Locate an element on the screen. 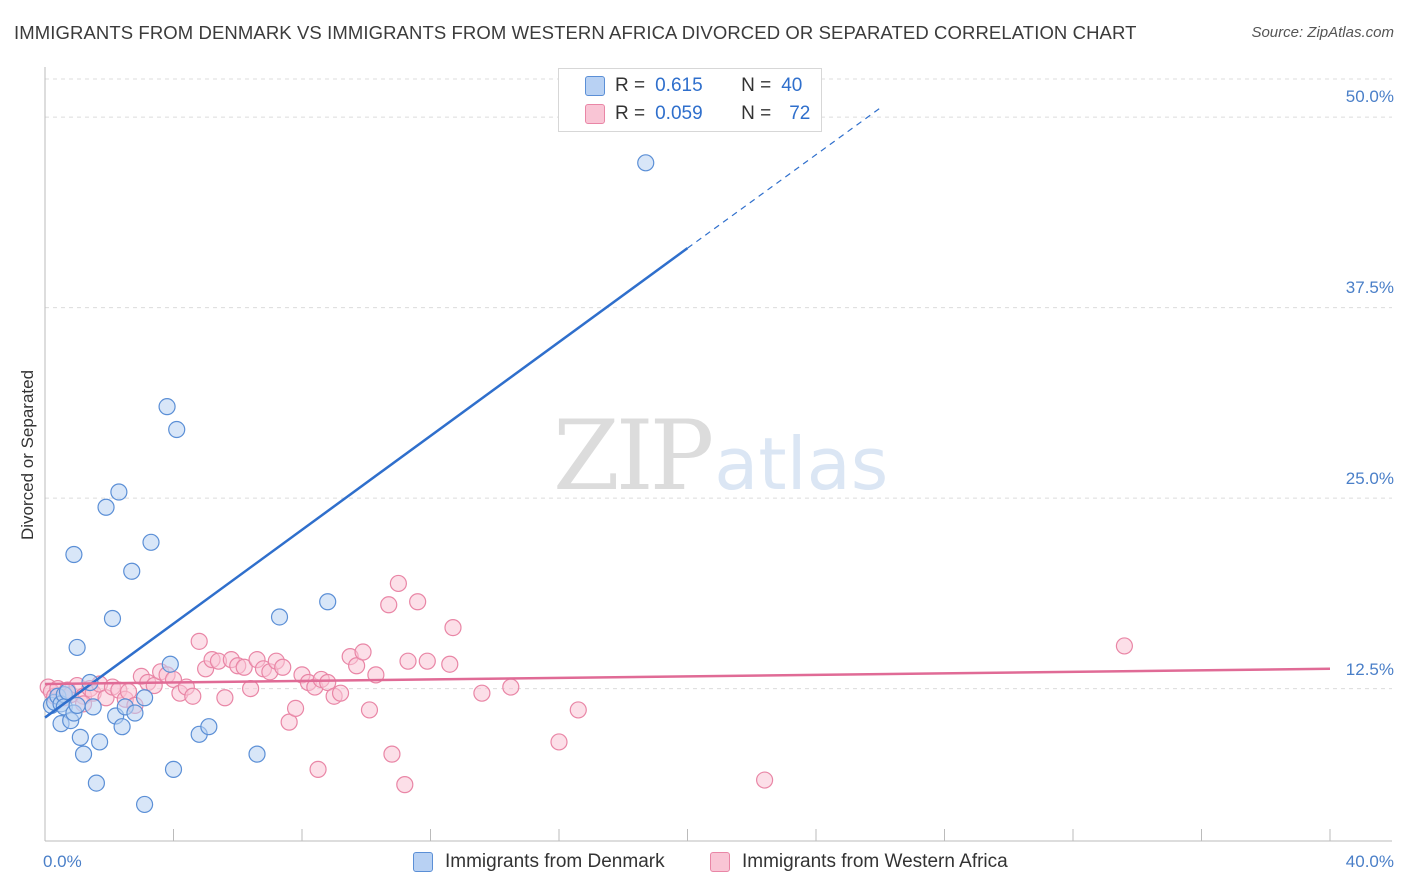 Image resolution: width=1406 pixels, height=892 pixels. legend-row-denmark: R = 0.615 N = 40 is located at coordinates (693, 86).